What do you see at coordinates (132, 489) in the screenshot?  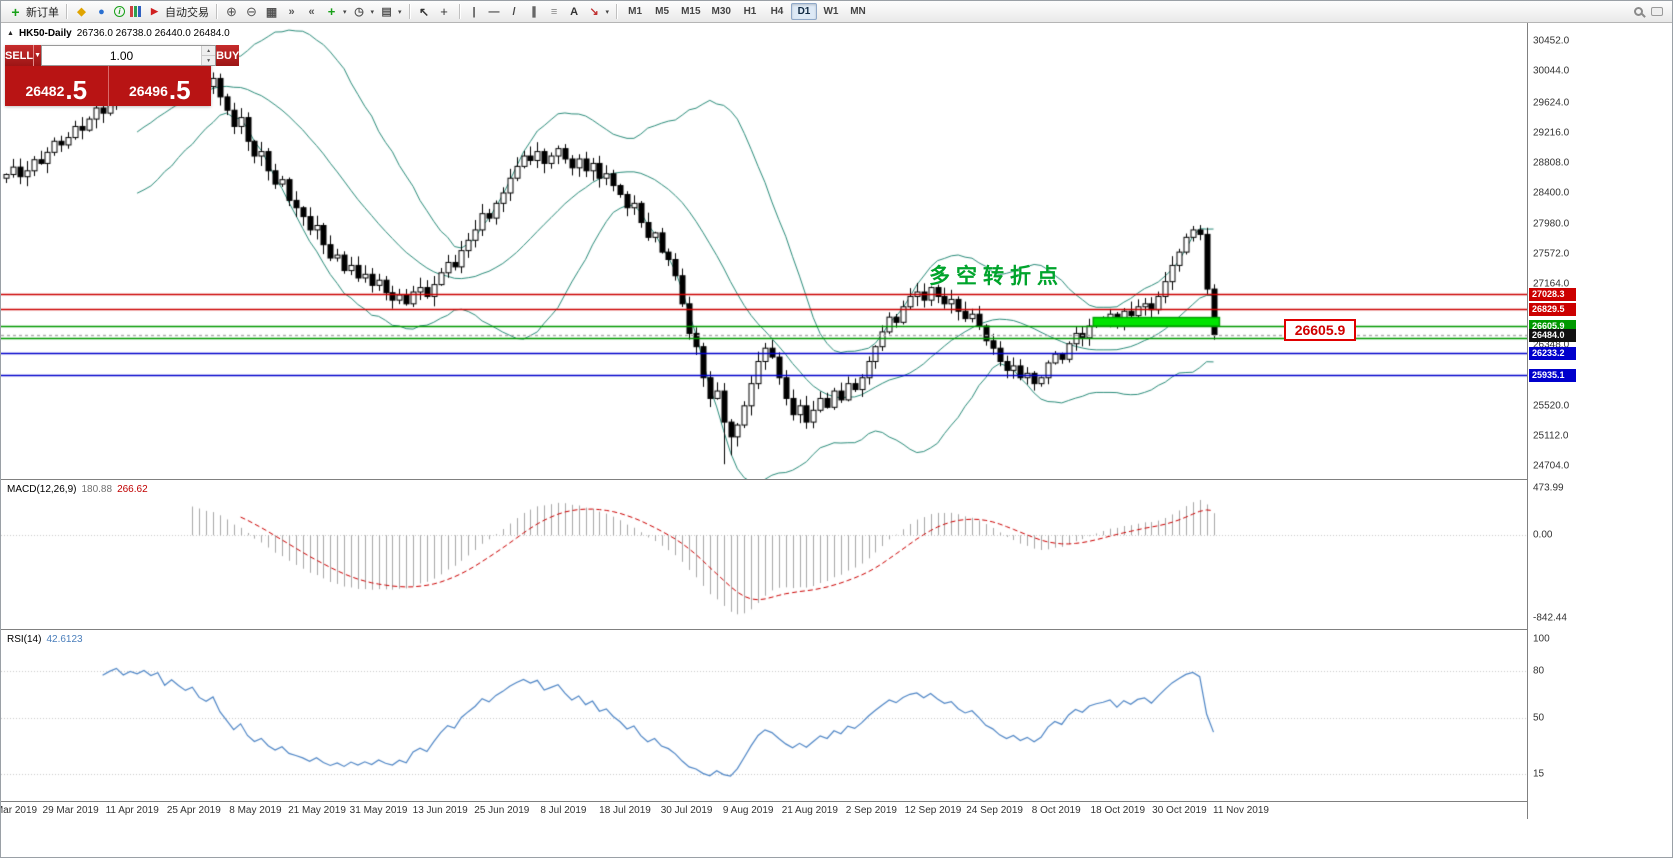 I see `macd-value-2: 266.62` at bounding box center [132, 489].